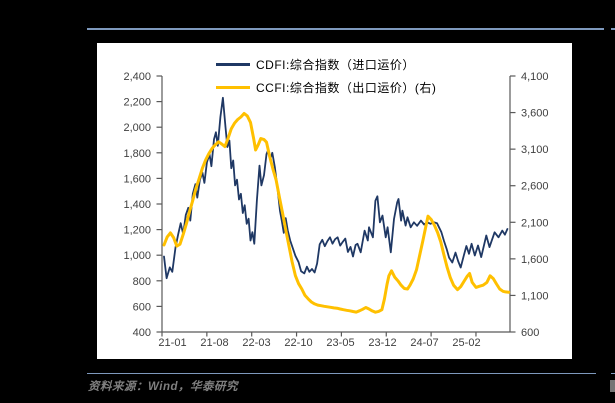  Describe the element at coordinates (137, 205) in the screenshot. I see `svg-text: 1,400` at that location.